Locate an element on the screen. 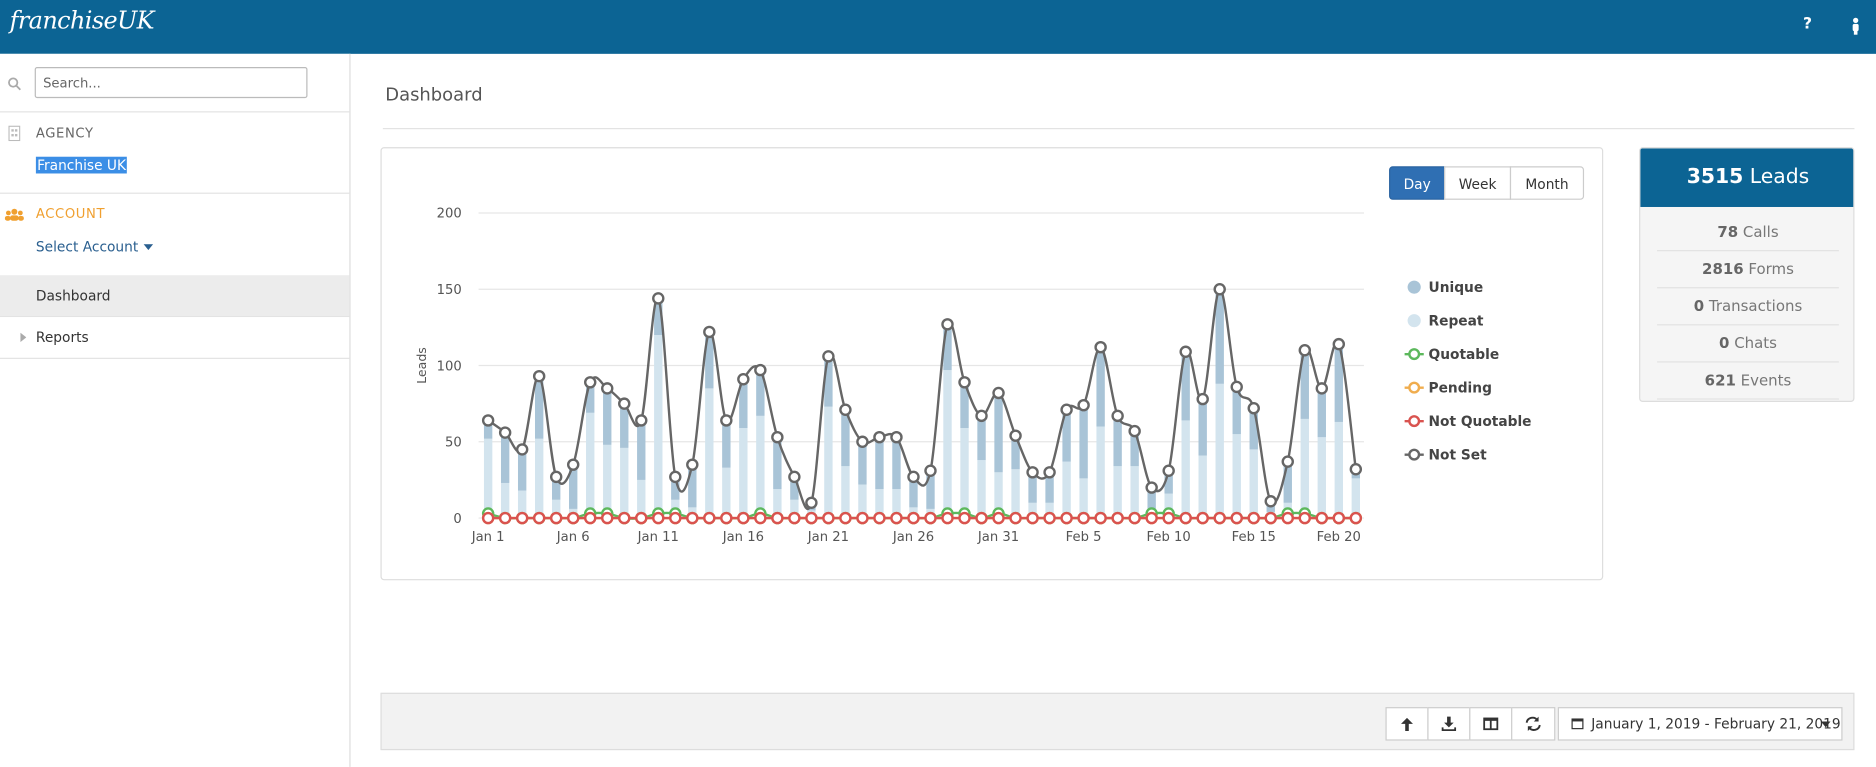  download-button is located at coordinates (1449, 724).